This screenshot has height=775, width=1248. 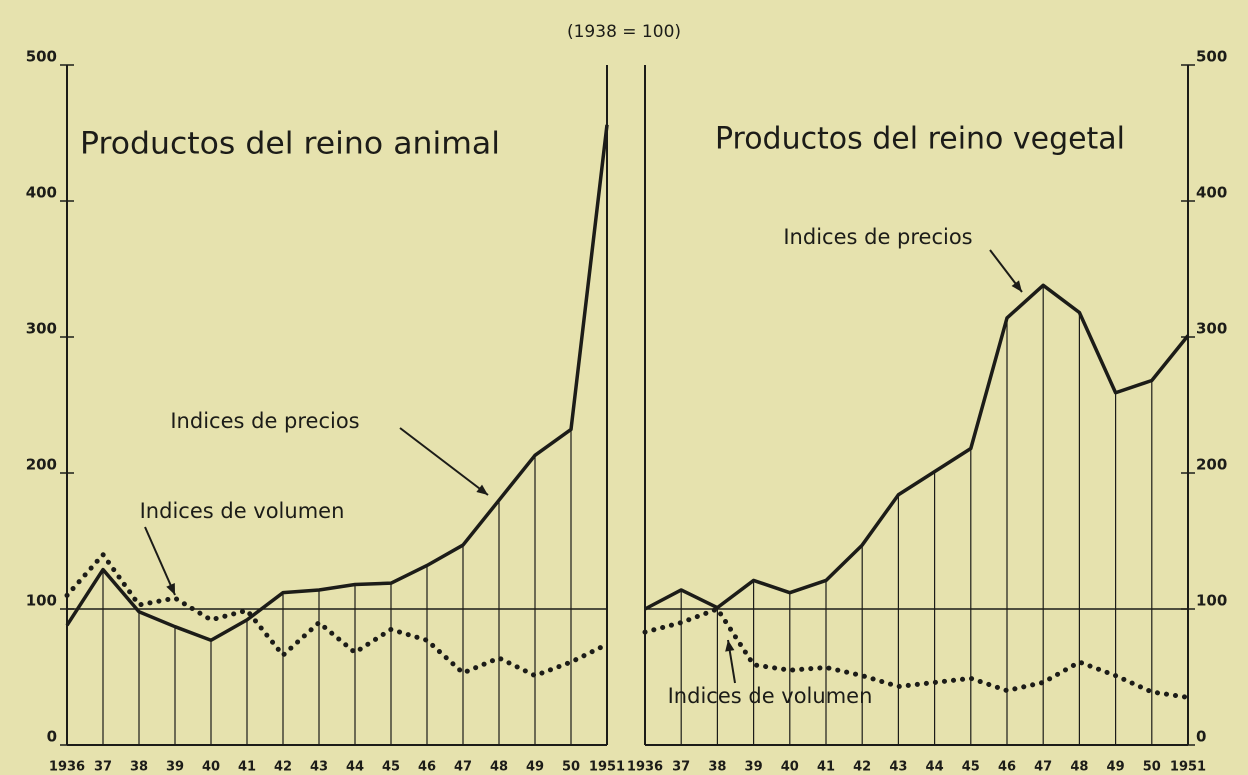 I want to click on subtitle: (1938 = 100), so click(x=624, y=32).